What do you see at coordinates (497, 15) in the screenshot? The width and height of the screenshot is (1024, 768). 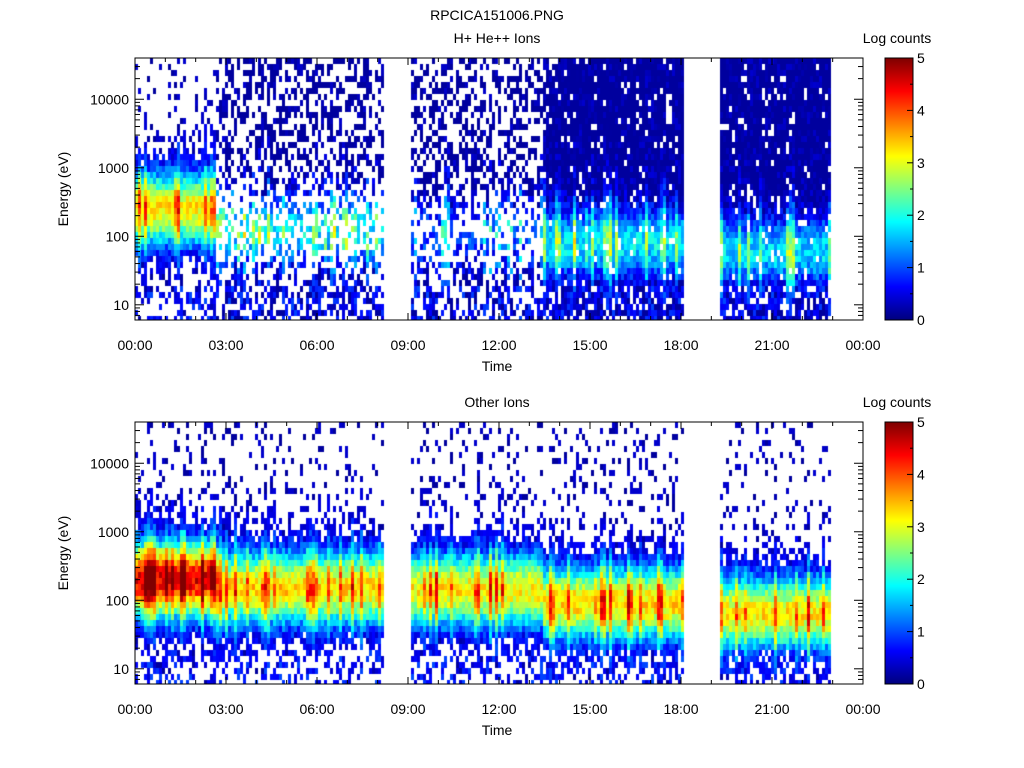 I see `figure-title: RPCICA151006.PNG` at bounding box center [497, 15].